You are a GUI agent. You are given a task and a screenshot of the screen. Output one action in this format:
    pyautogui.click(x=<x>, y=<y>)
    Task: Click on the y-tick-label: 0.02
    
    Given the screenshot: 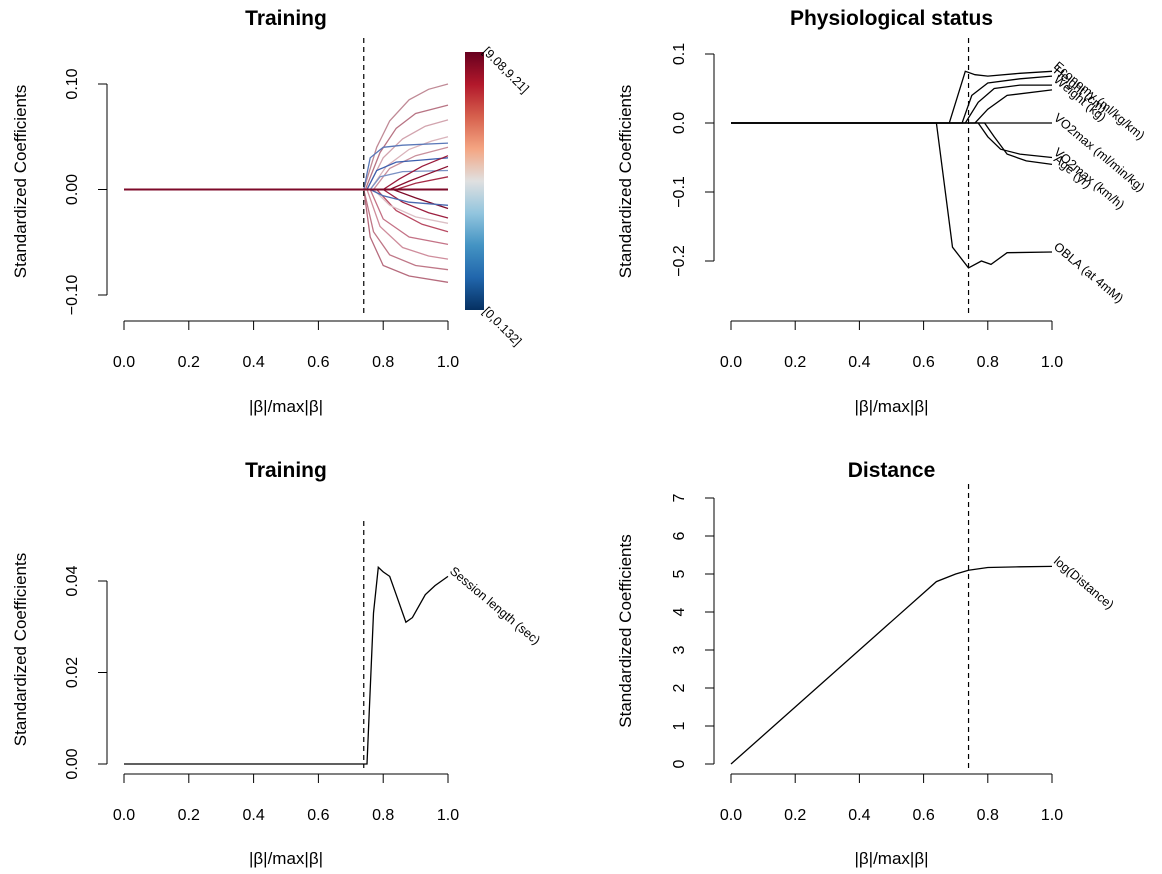 What is the action you would take?
    pyautogui.click(x=72, y=672)
    